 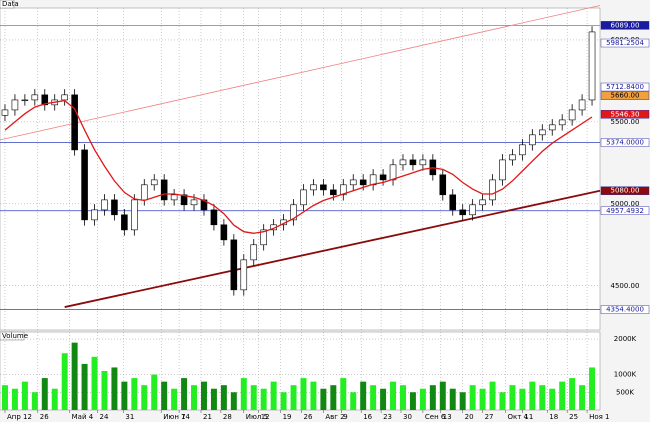 I want to click on y-tick-label: 5000.00, so click(x=625, y=204).